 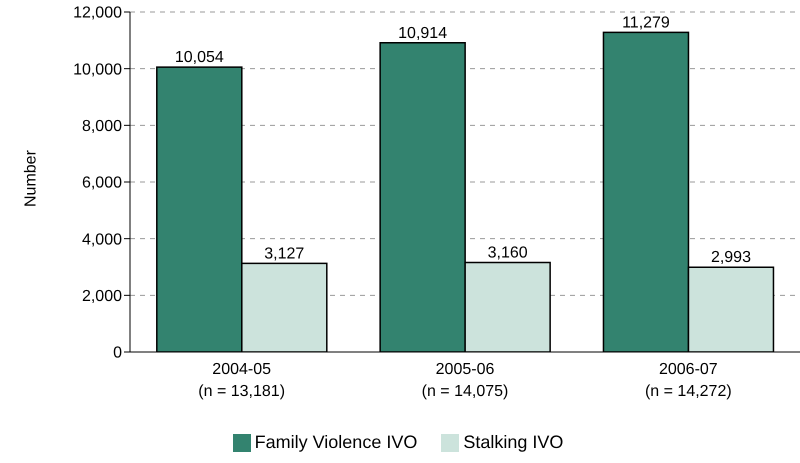 I want to click on data-label: 2,993, so click(x=731, y=257).